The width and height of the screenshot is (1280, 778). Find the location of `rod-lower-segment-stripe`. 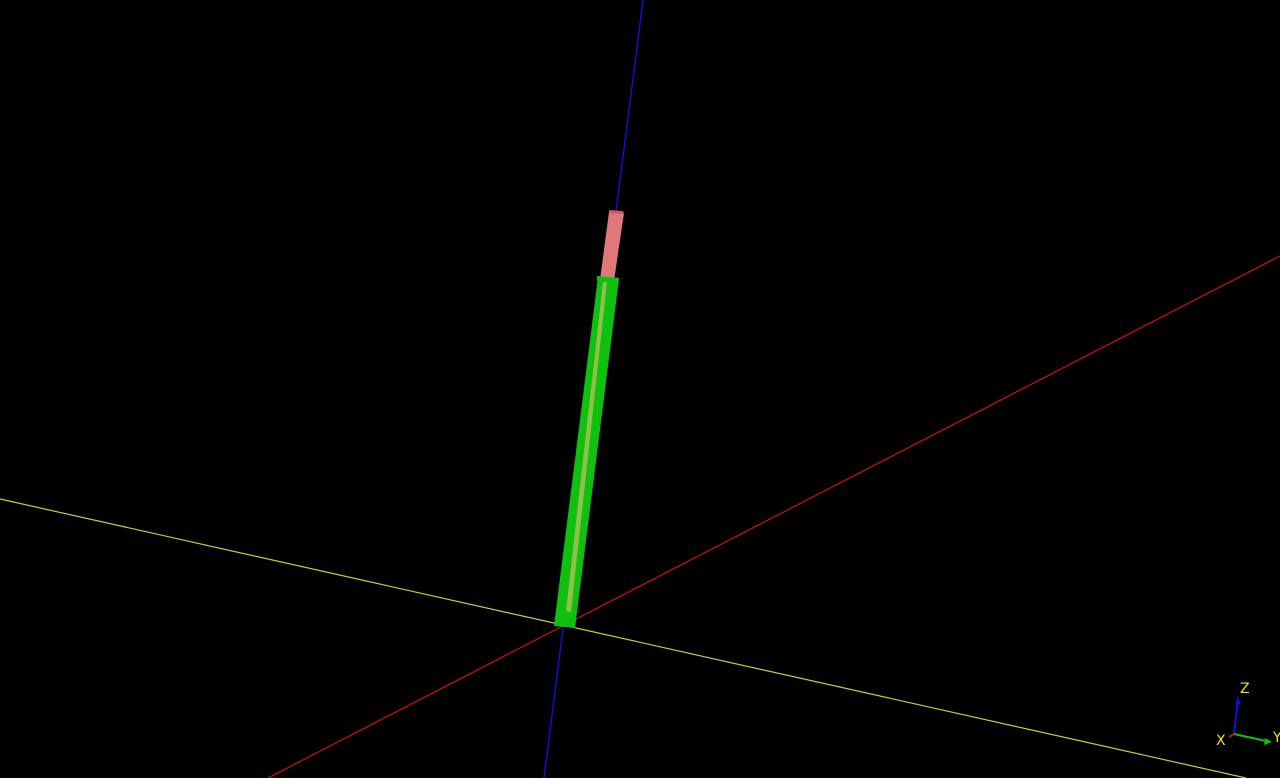

rod-lower-segment-stripe is located at coordinates (586, 447).